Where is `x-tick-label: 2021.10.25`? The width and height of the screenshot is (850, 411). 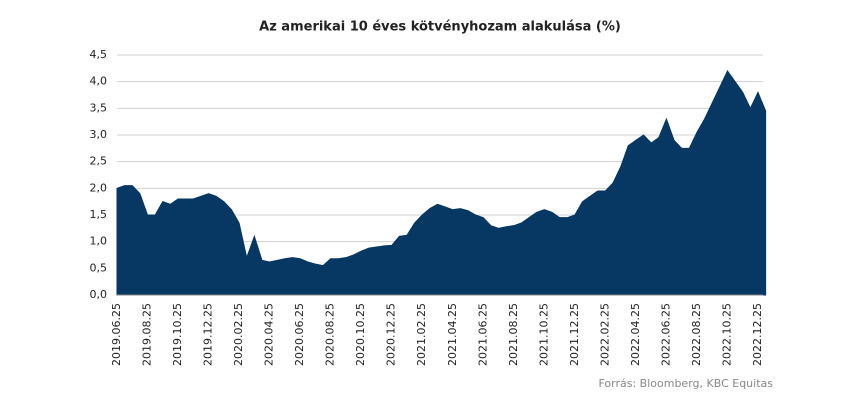 x-tick-label: 2021.10.25 is located at coordinates (543, 334).